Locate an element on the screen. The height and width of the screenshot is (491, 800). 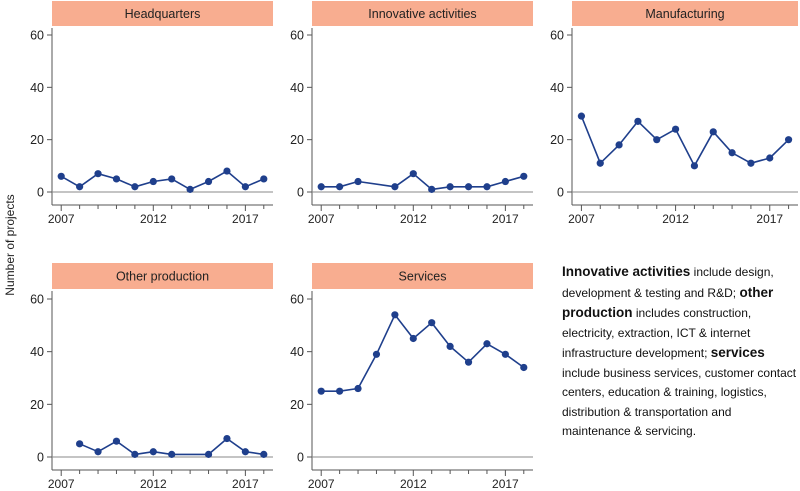
chart-panel-0: Headquarters 0 20 40 60 2007 2012 2017 is located at coordinates (151, 113).